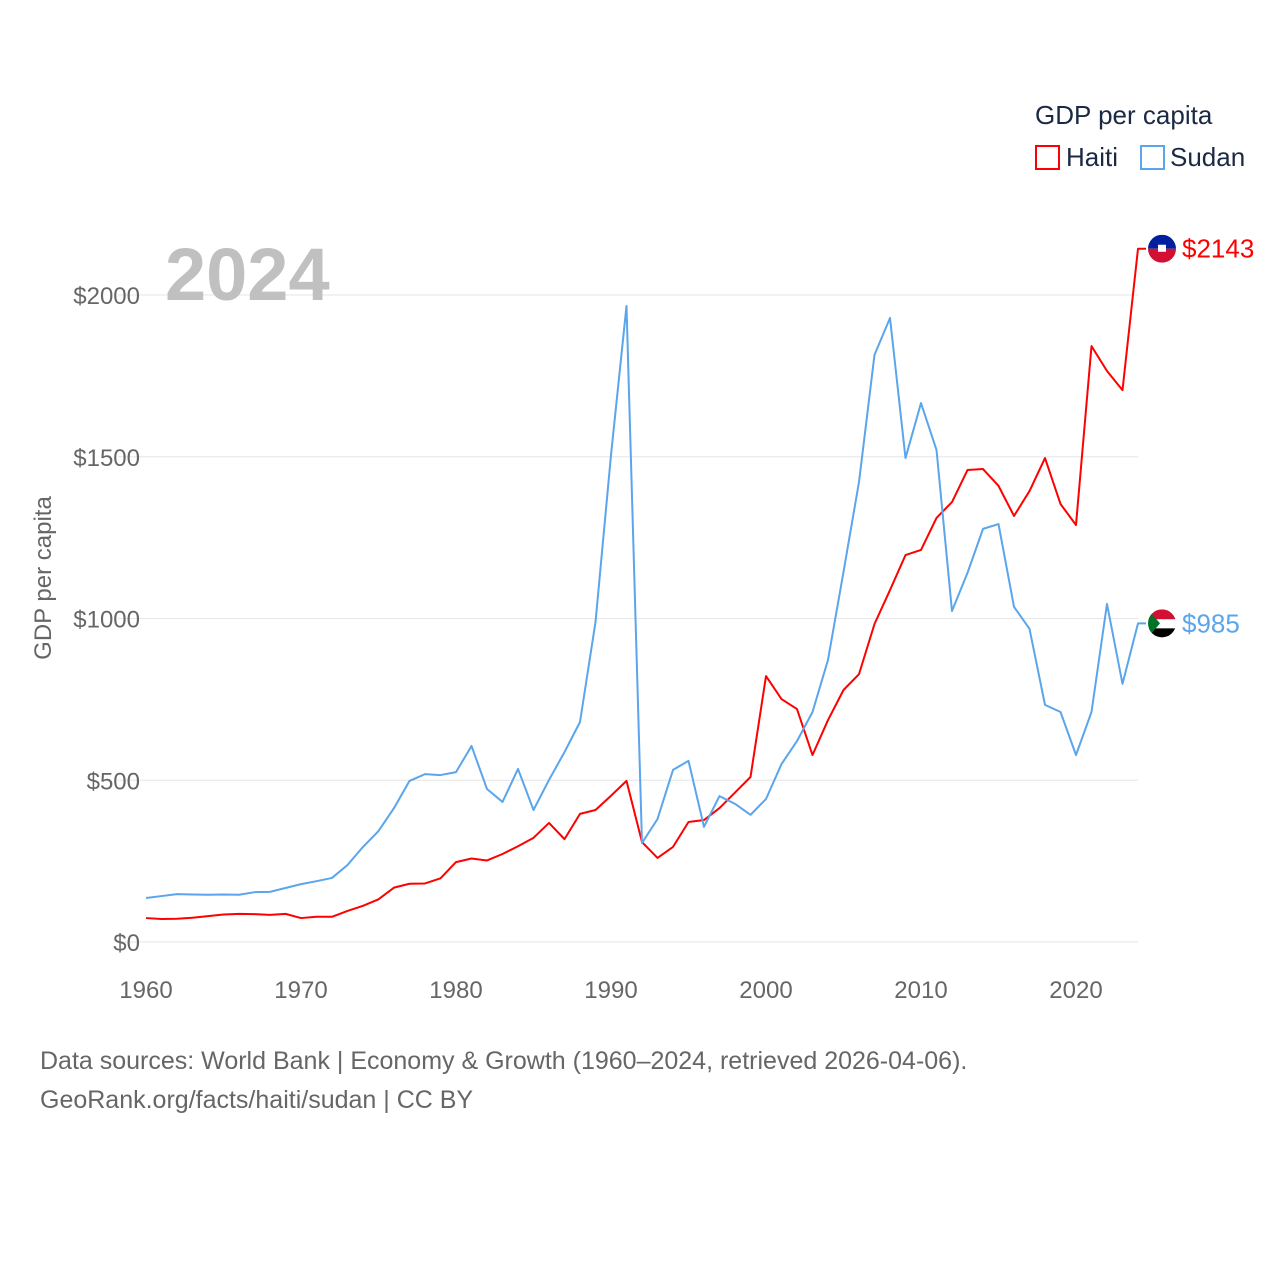 This screenshot has height=1280, width=1280. I want to click on y-axis-label: GDP per capita, so click(43, 578).